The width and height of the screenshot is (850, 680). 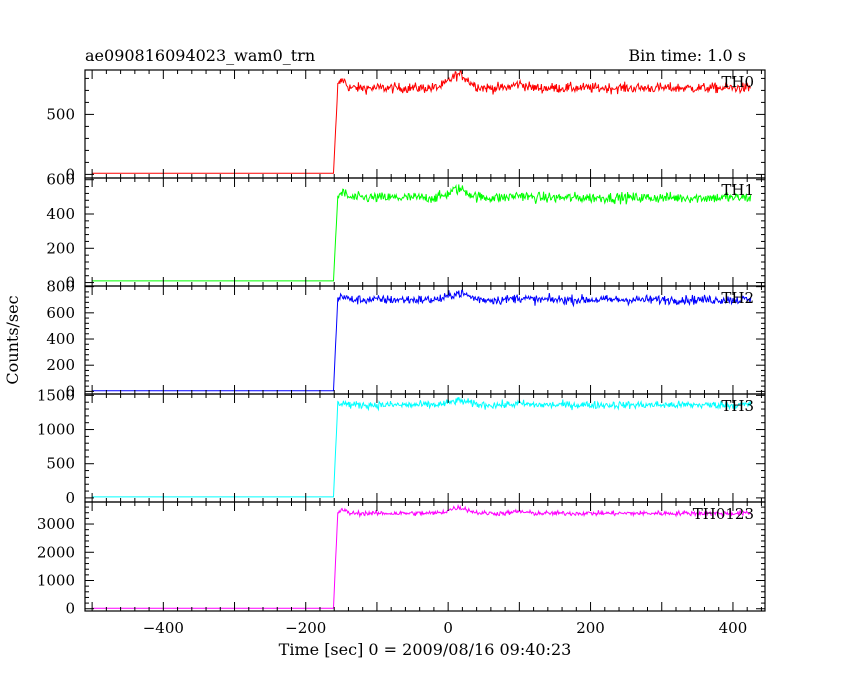 What do you see at coordinates (422, 447) in the screenshot?
I see `series-line-th3` at bounding box center [422, 447].